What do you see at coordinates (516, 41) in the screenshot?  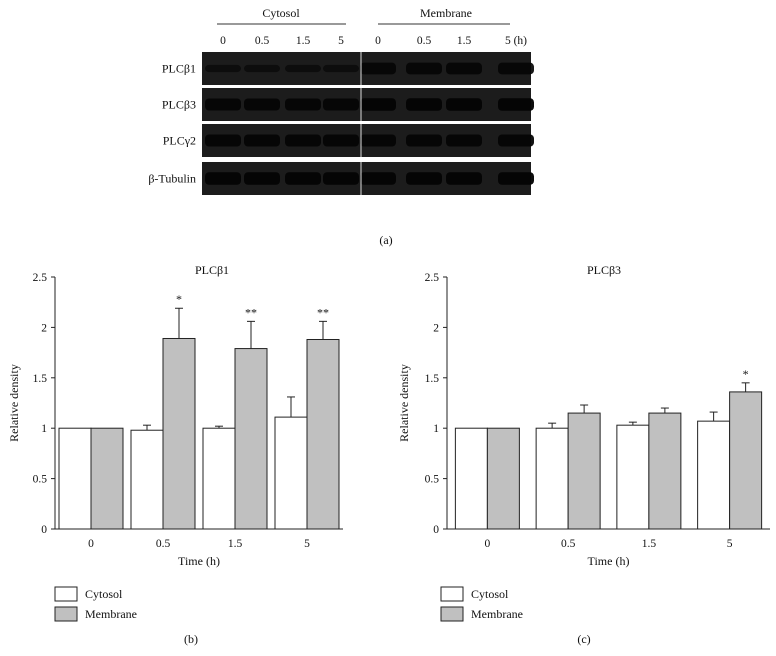 I see `blot-lane-label: 5 (h)` at bounding box center [516, 41].